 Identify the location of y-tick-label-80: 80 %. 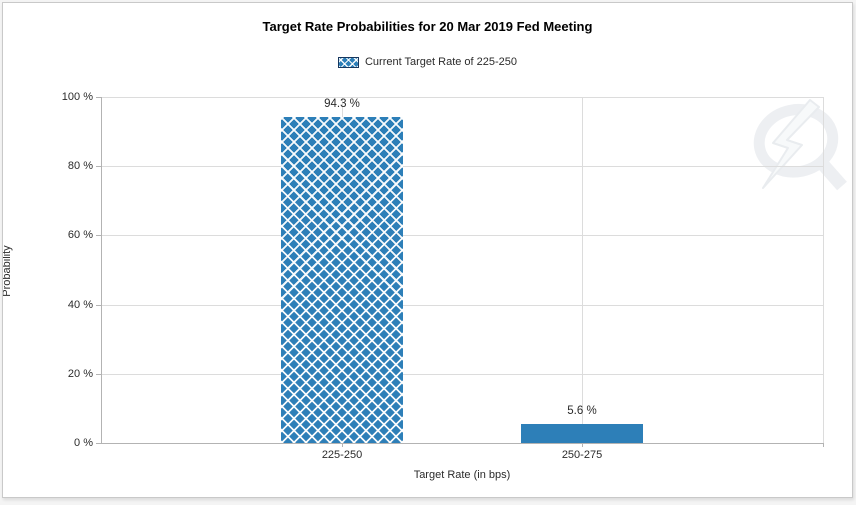
(80, 166).